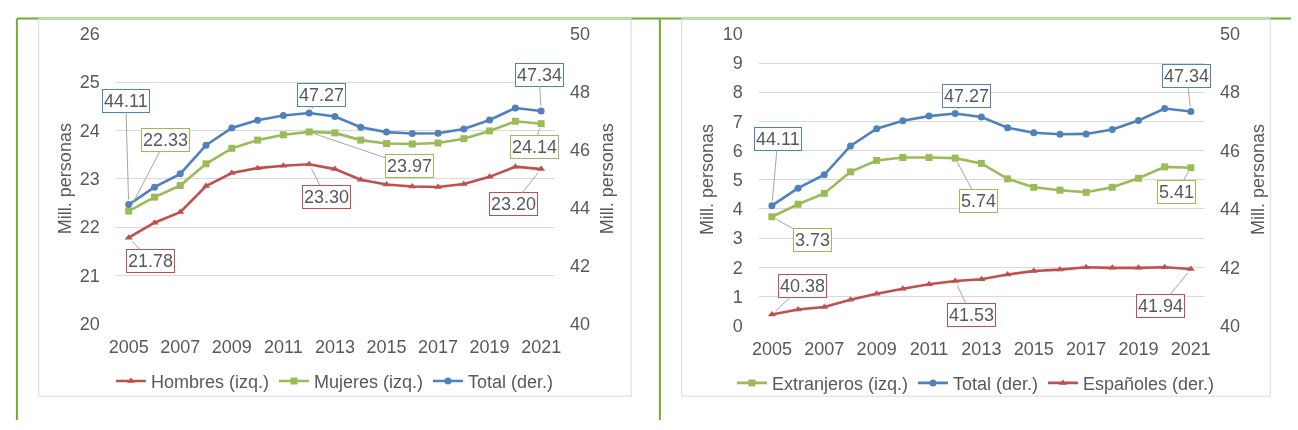  Describe the element at coordinates (541, 346) in the screenshot. I see `x-tick-label: 2021` at that location.